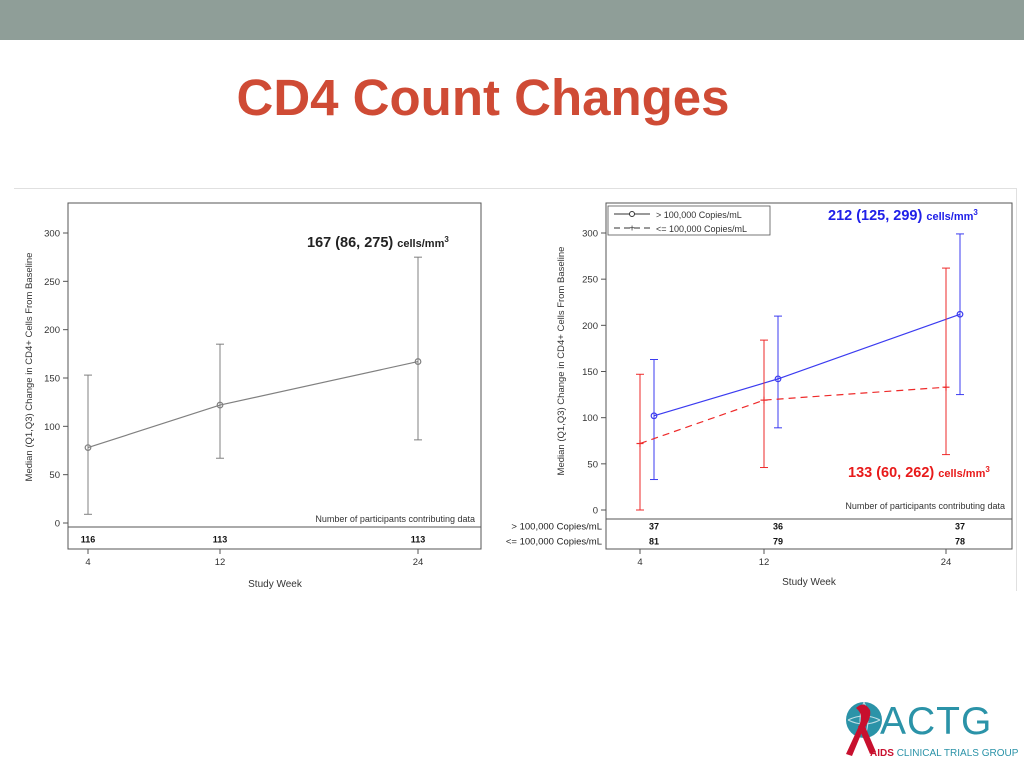 Image resolution: width=1024 pixels, height=768 pixels. What do you see at coordinates (88, 540) in the screenshot?
I see `left-participant-count: 116` at bounding box center [88, 540].